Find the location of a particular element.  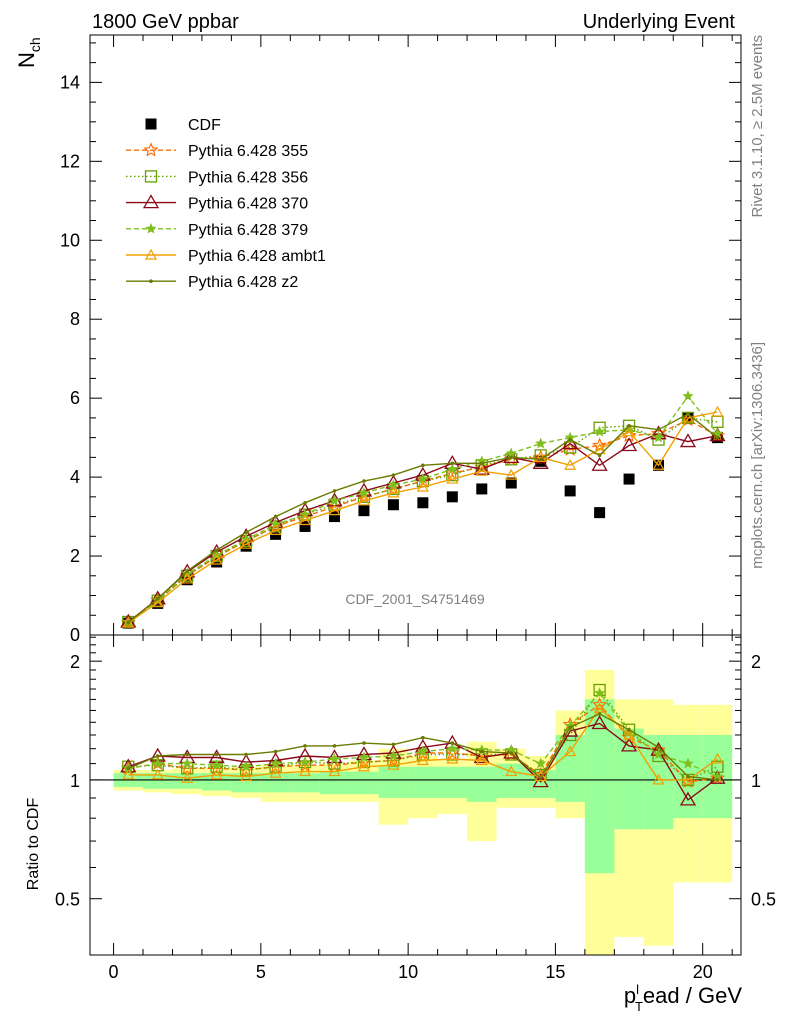

data-point-p356 is located at coordinates (717, 421).